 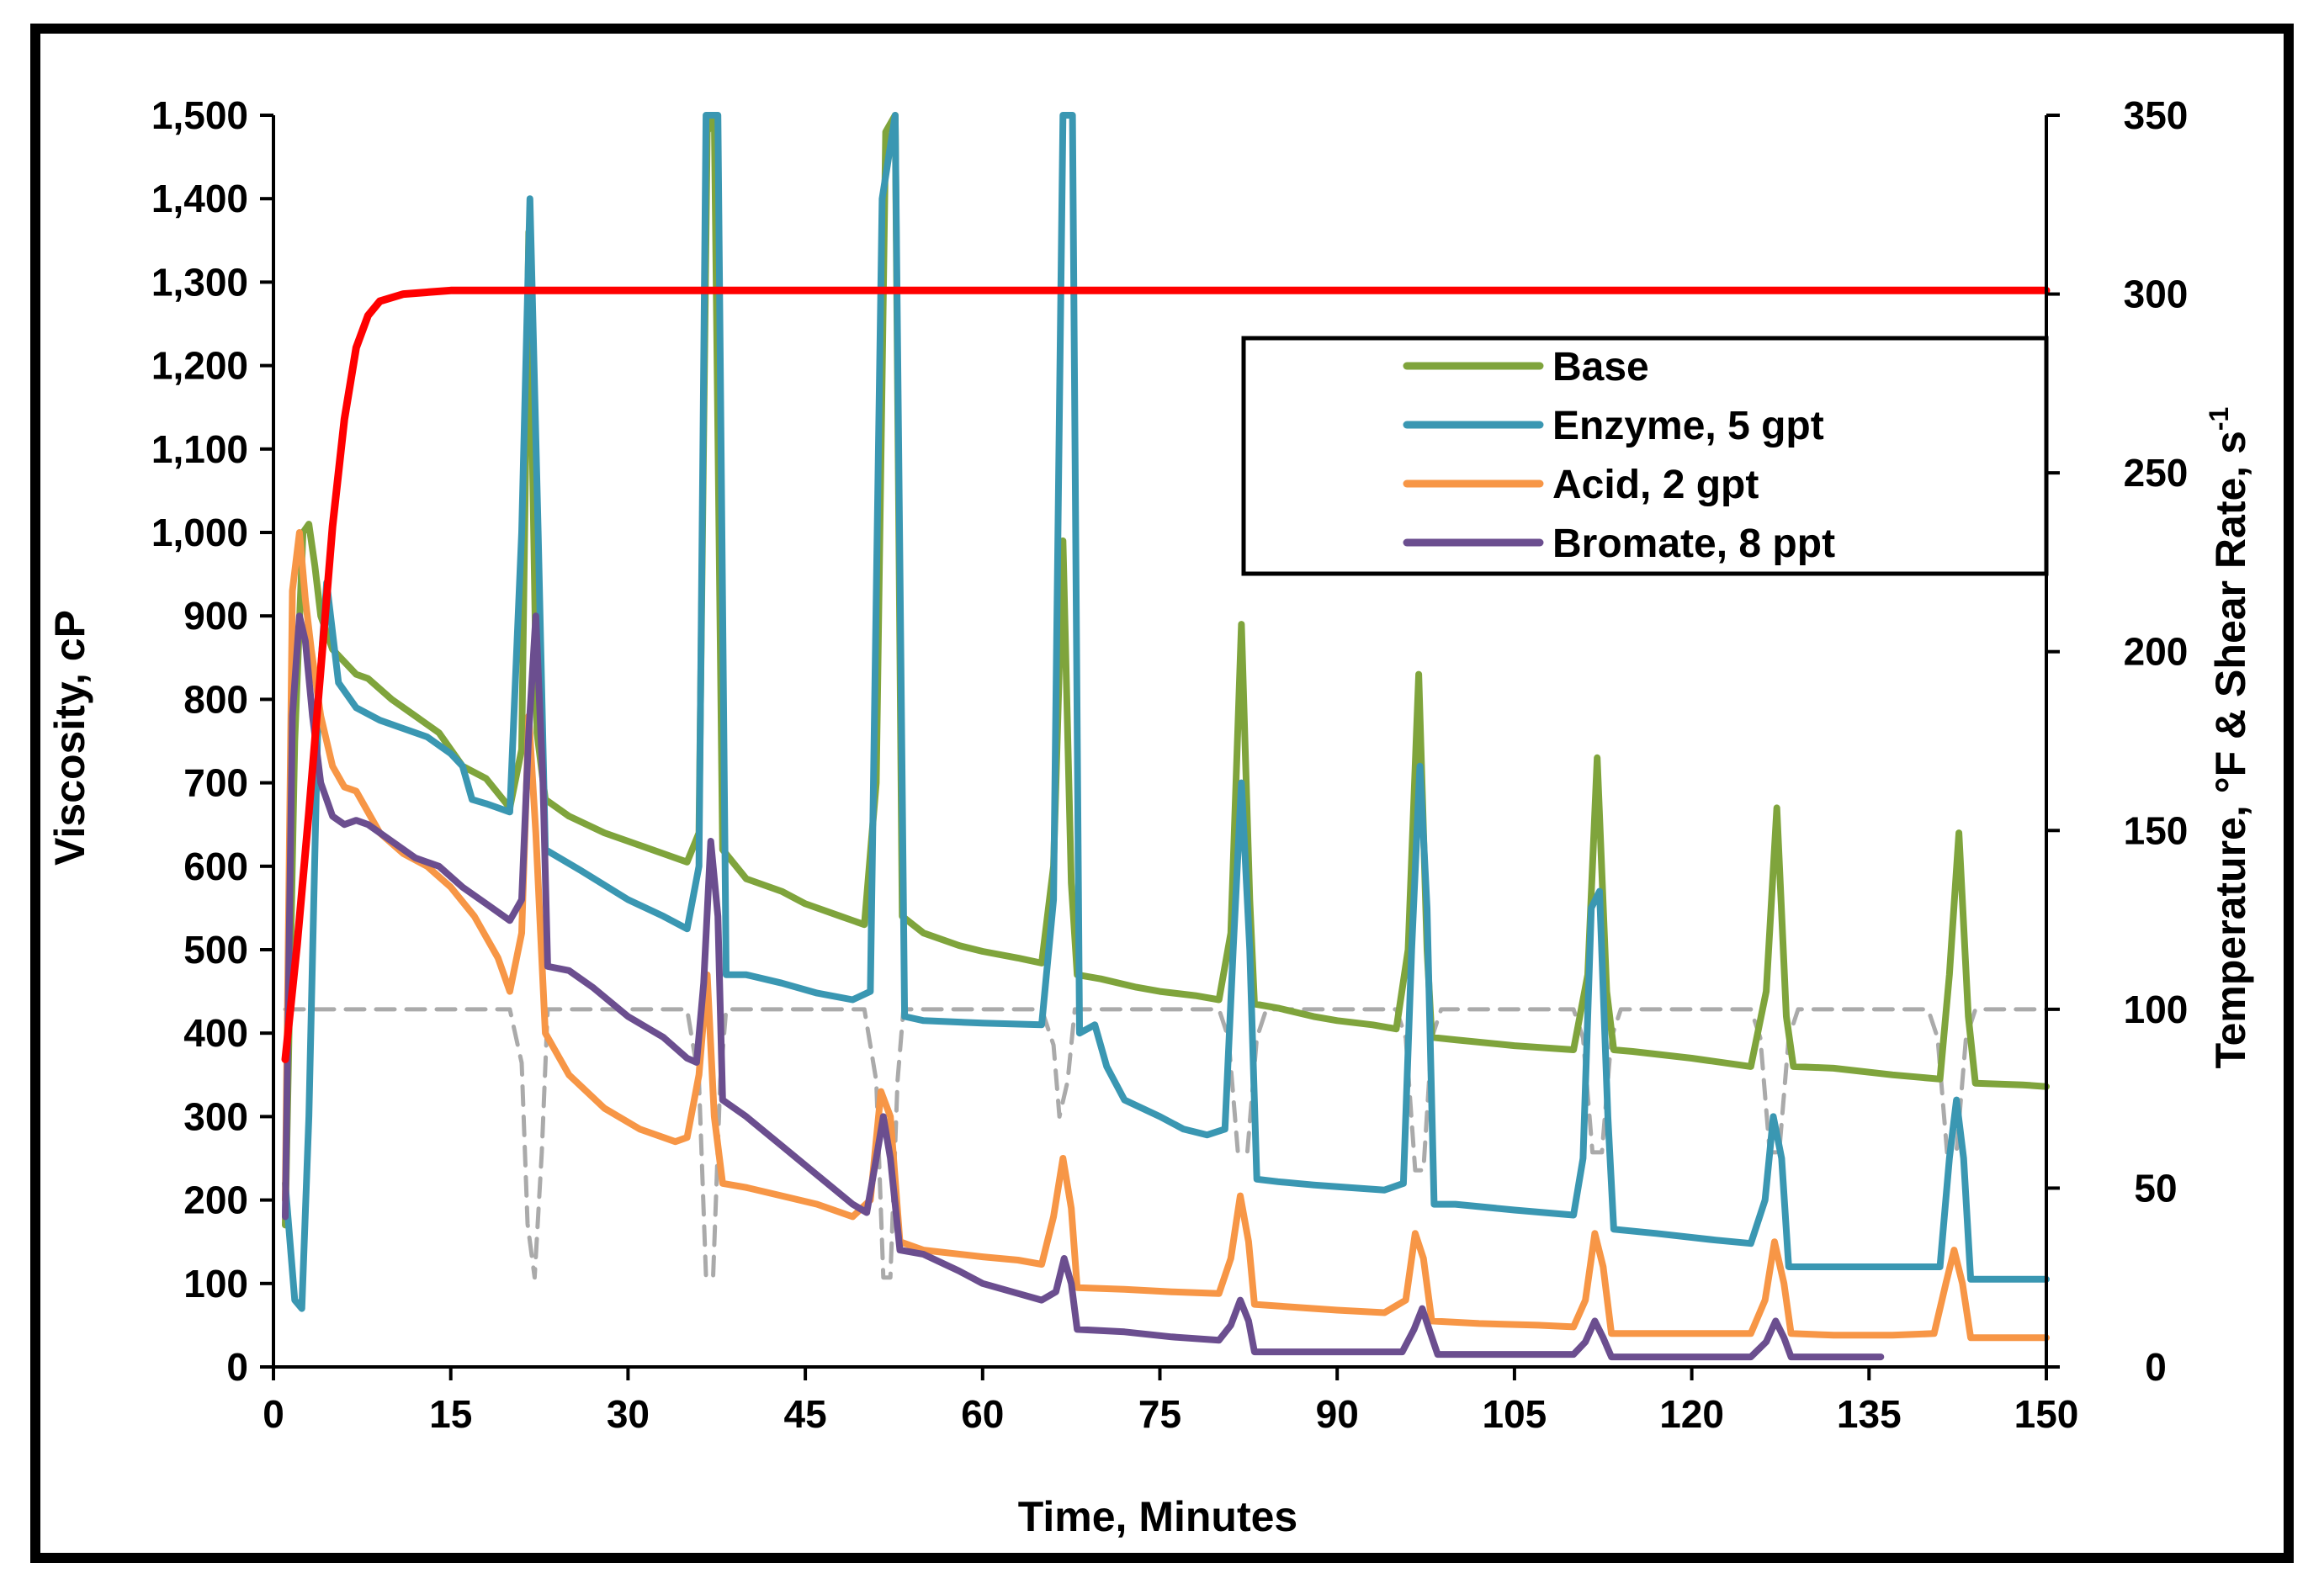 What do you see at coordinates (216, 616) in the screenshot?
I see `y-tick-label: 900` at bounding box center [216, 616].